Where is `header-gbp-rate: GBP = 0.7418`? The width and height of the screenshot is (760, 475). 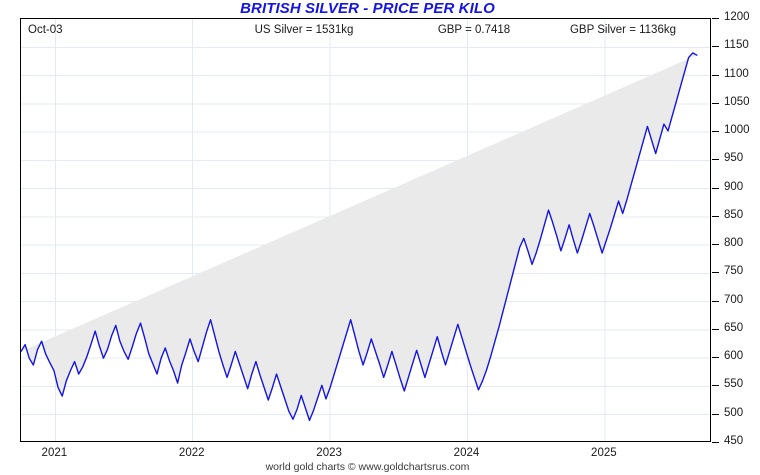
header-gbp-rate: GBP = 0.7418 is located at coordinates (474, 29).